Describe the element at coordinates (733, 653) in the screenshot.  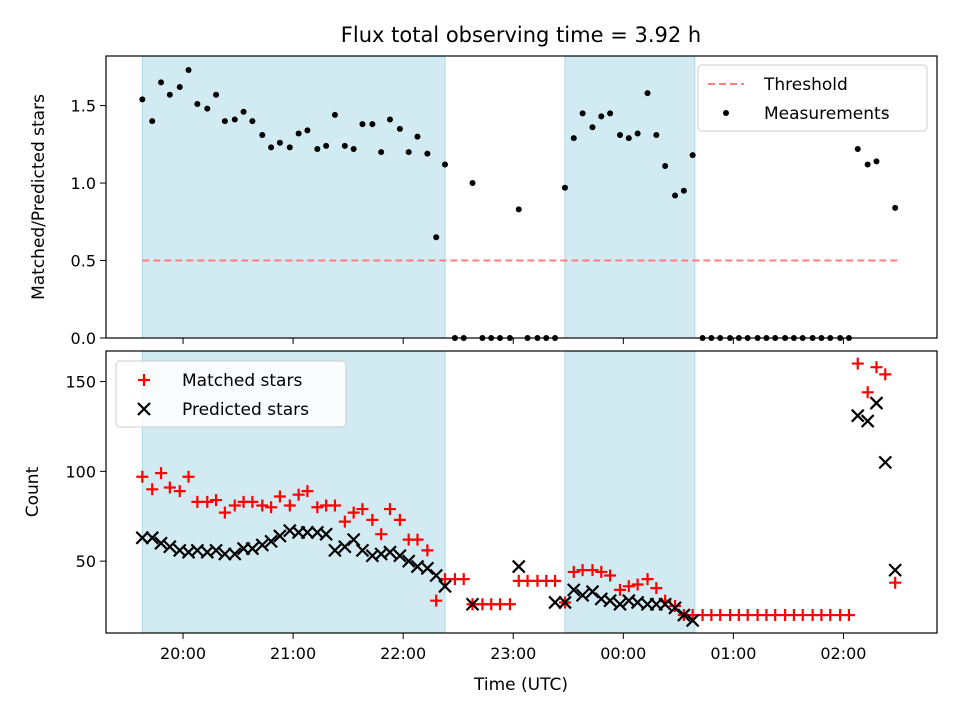
I see `x-tick-label: 01:00` at that location.